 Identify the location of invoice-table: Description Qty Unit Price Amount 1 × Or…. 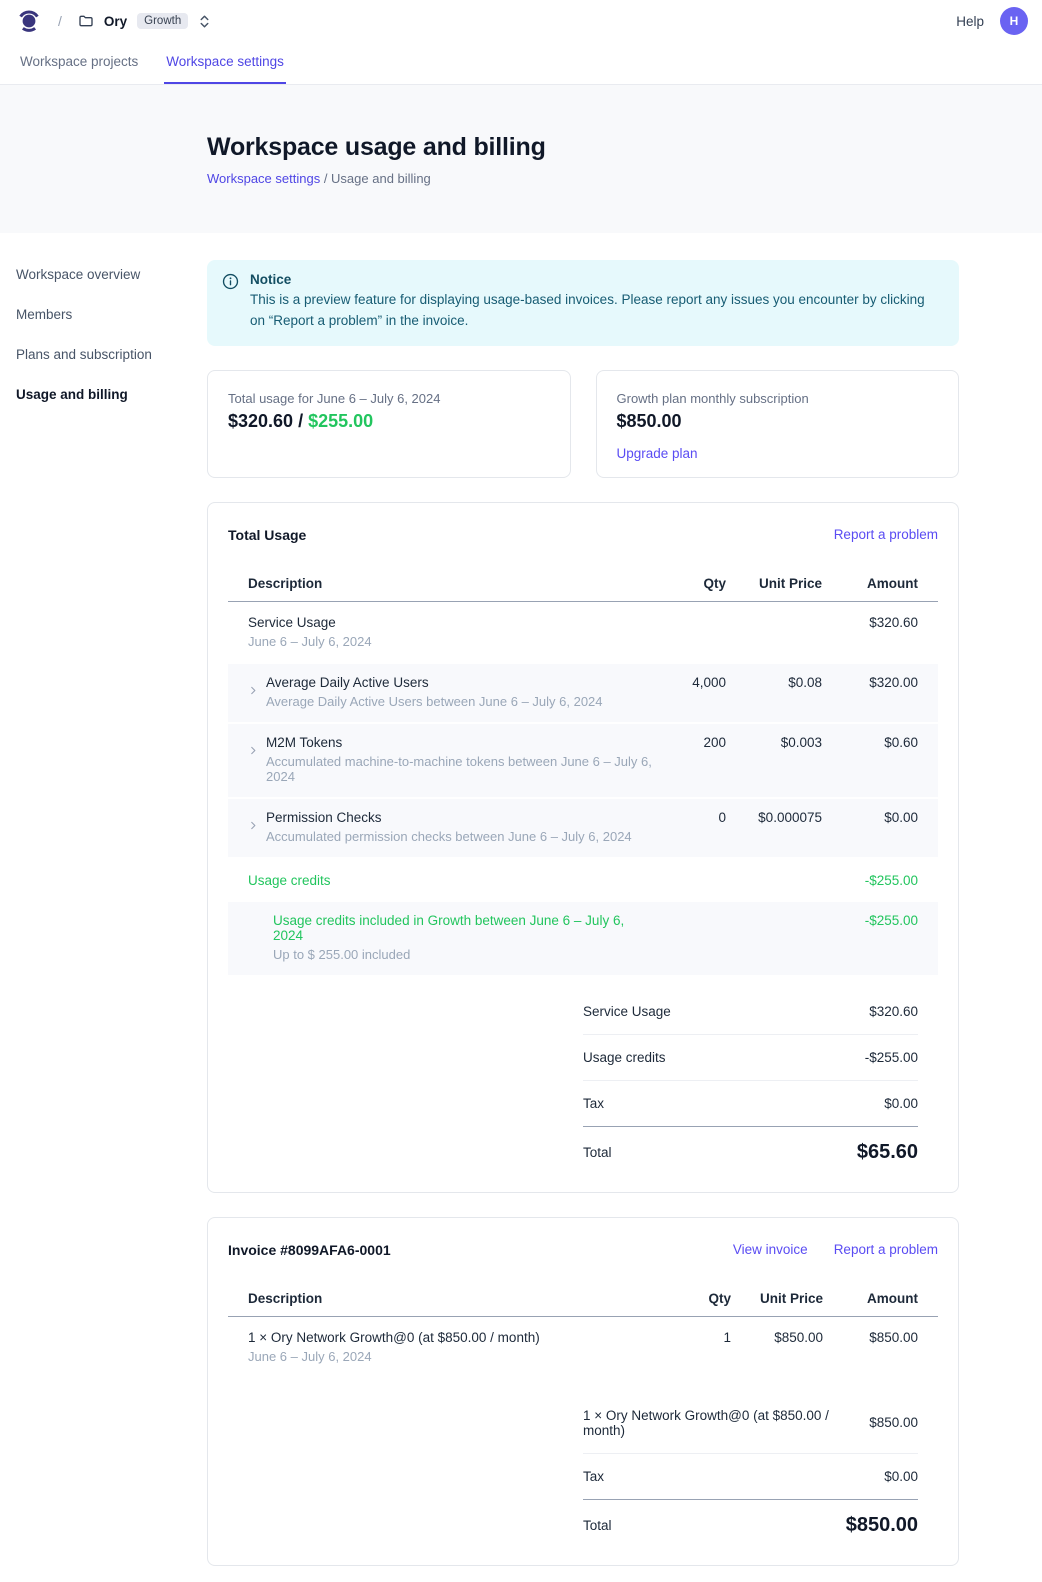
(583, 1329).